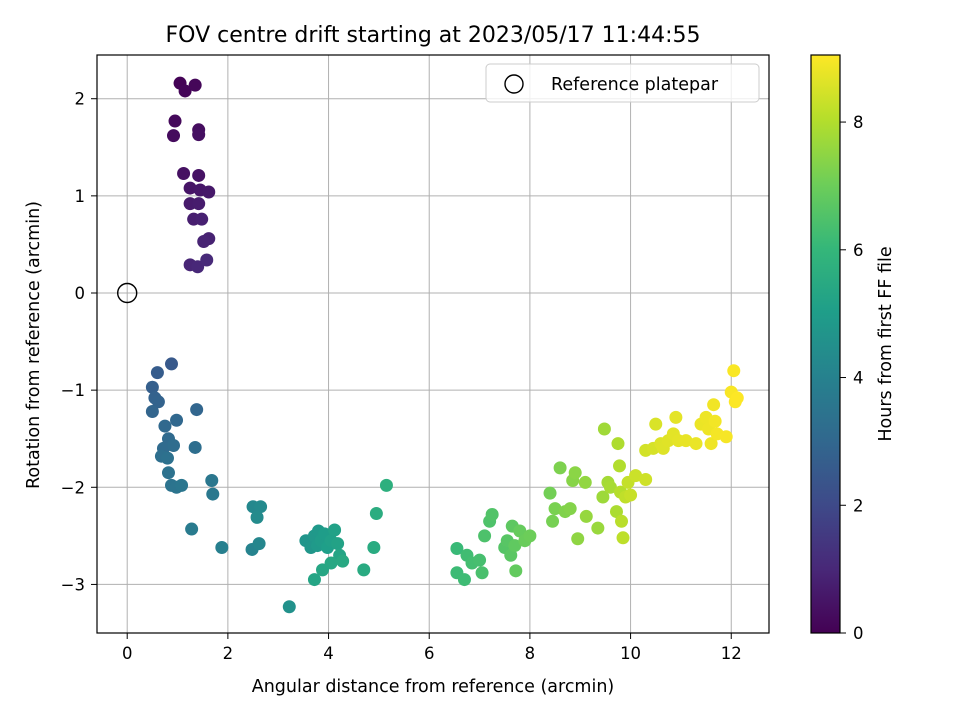 The width and height of the screenshot is (960, 720). Describe the element at coordinates (858, 122) in the screenshot. I see `colorbar-tick-label: 8` at that location.